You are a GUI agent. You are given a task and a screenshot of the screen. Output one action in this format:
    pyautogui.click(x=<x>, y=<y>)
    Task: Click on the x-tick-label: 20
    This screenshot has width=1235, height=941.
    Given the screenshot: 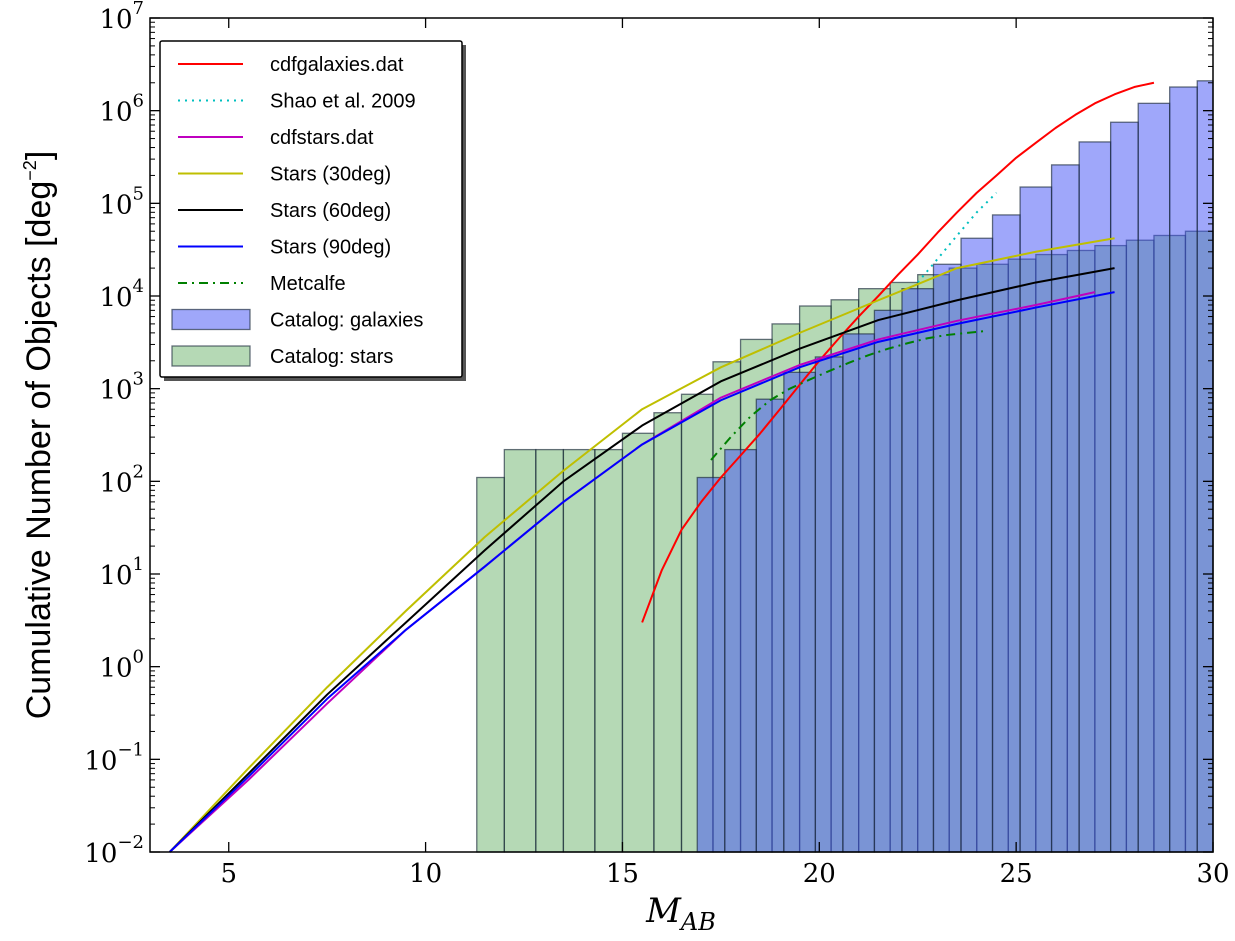 What is the action you would take?
    pyautogui.click(x=819, y=874)
    